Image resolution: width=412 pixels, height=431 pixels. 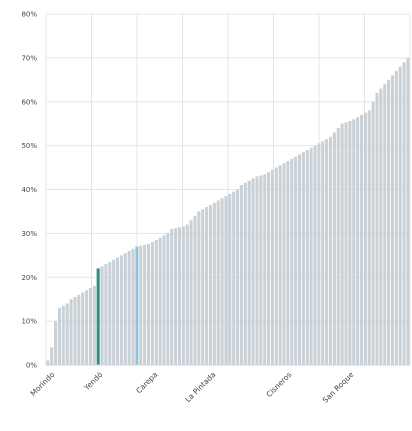 I want to click on y-axis: 0% 10% 20% 30% 40% 50% 60% 70% 80%, so click(x=29, y=190).